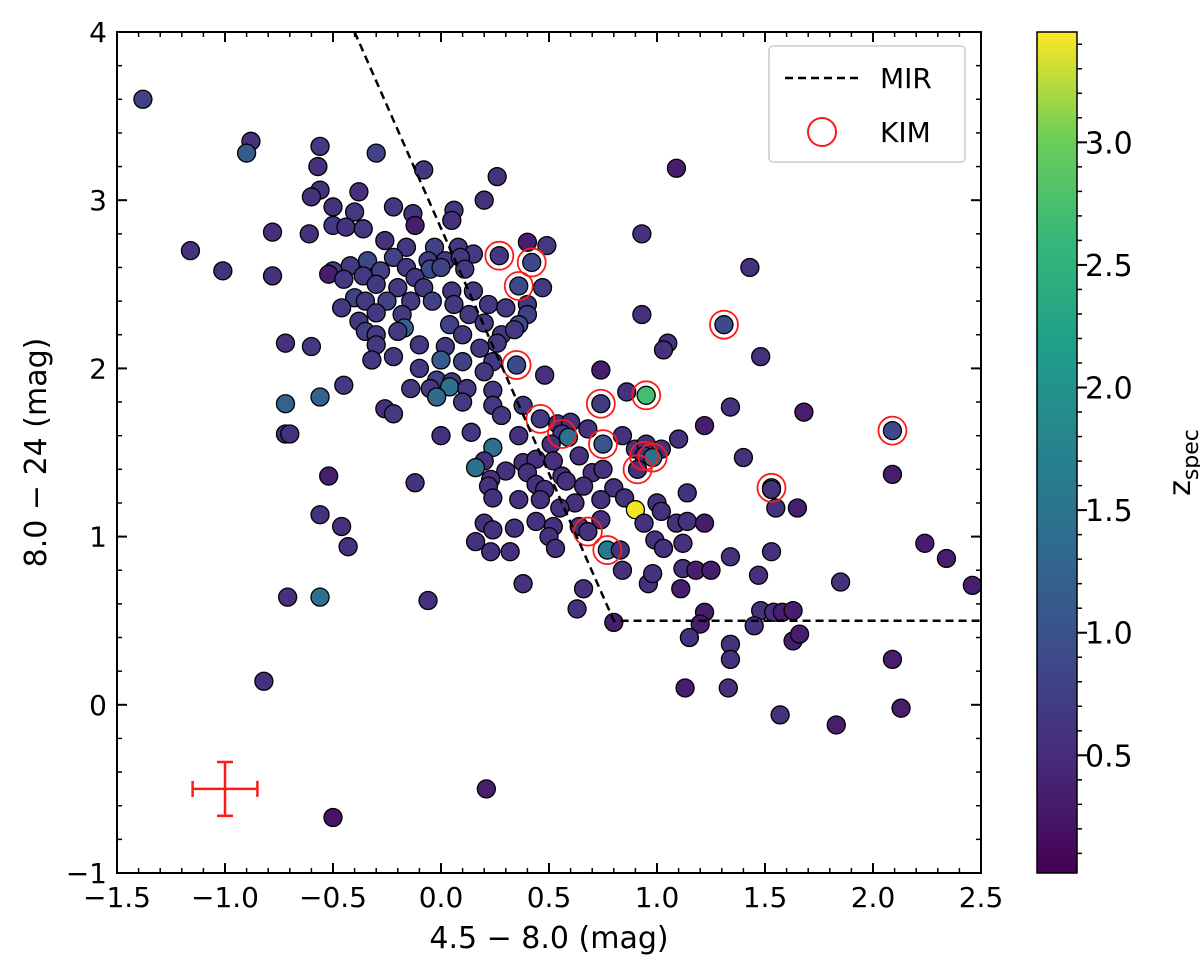 The height and width of the screenshot is (964, 1200). What do you see at coordinates (117, 897) in the screenshot?
I see `x-tick-label: −1.5` at bounding box center [117, 897].